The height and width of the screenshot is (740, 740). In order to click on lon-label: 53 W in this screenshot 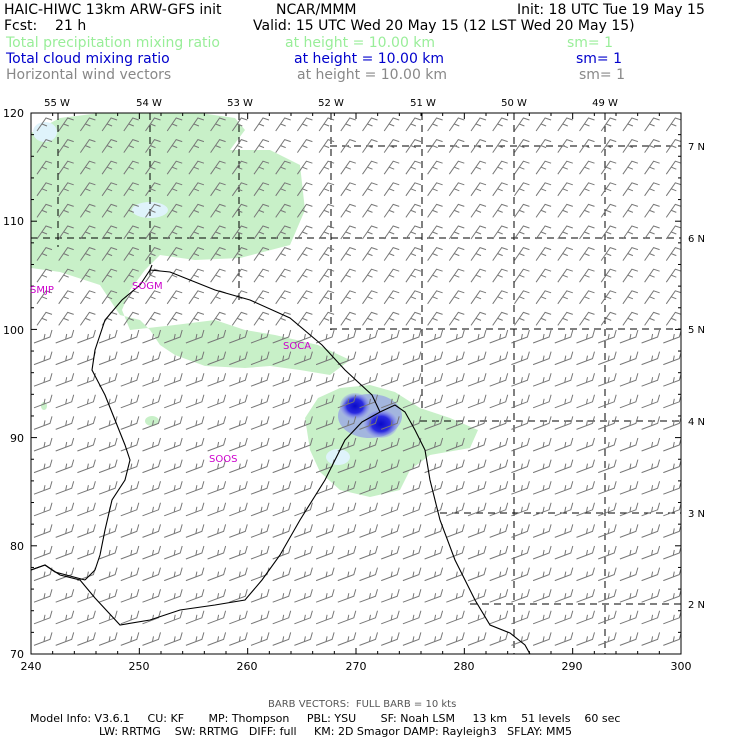, I will do `click(240, 103)`.